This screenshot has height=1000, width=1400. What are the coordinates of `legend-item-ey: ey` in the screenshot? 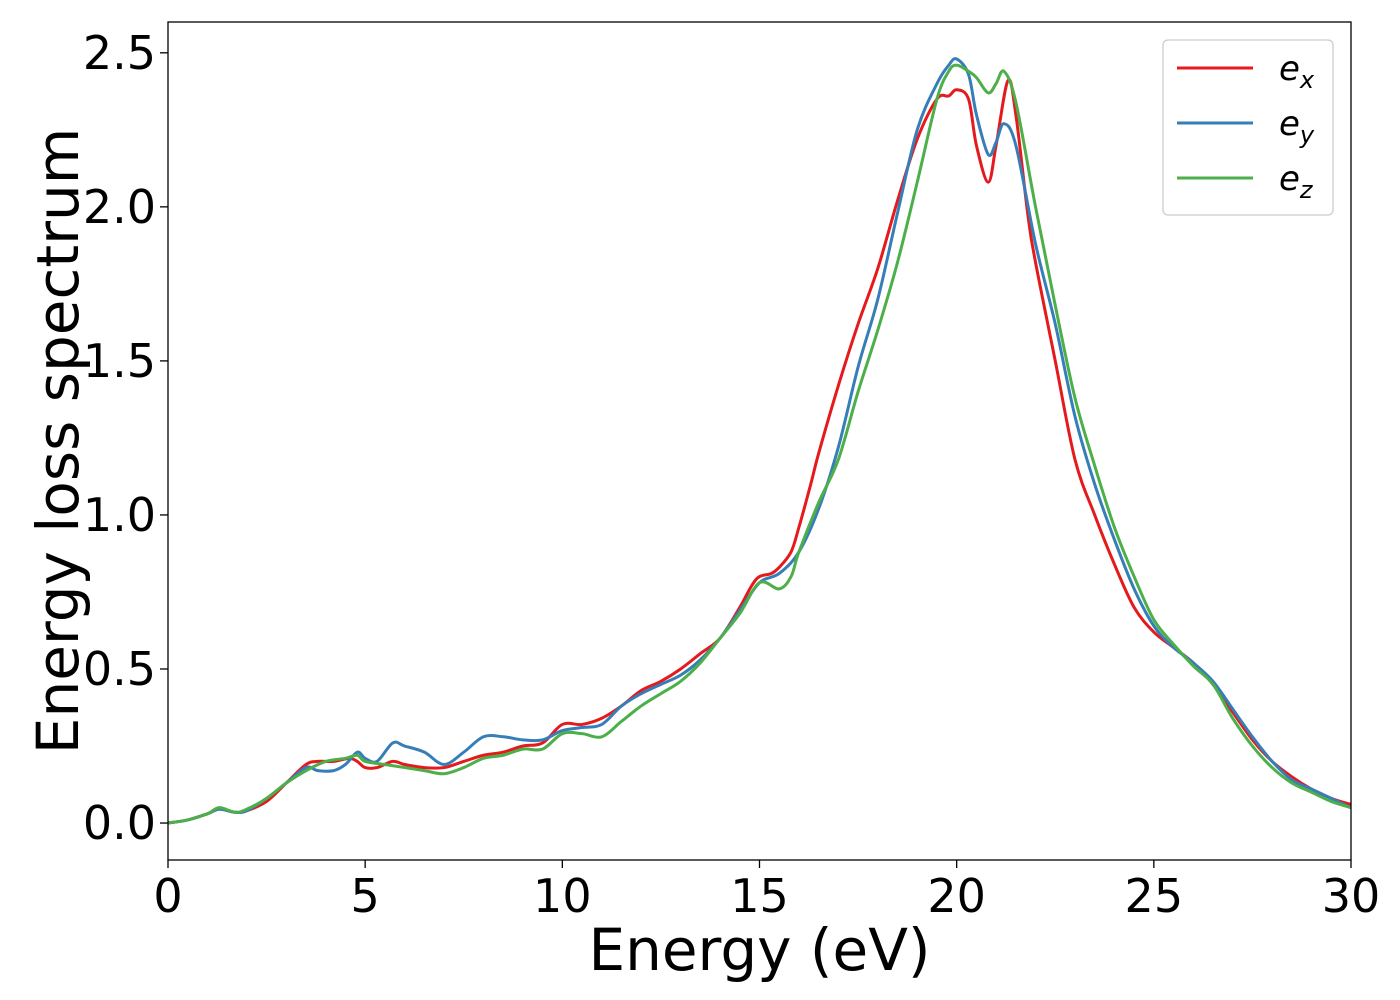 It's located at (1246, 126).